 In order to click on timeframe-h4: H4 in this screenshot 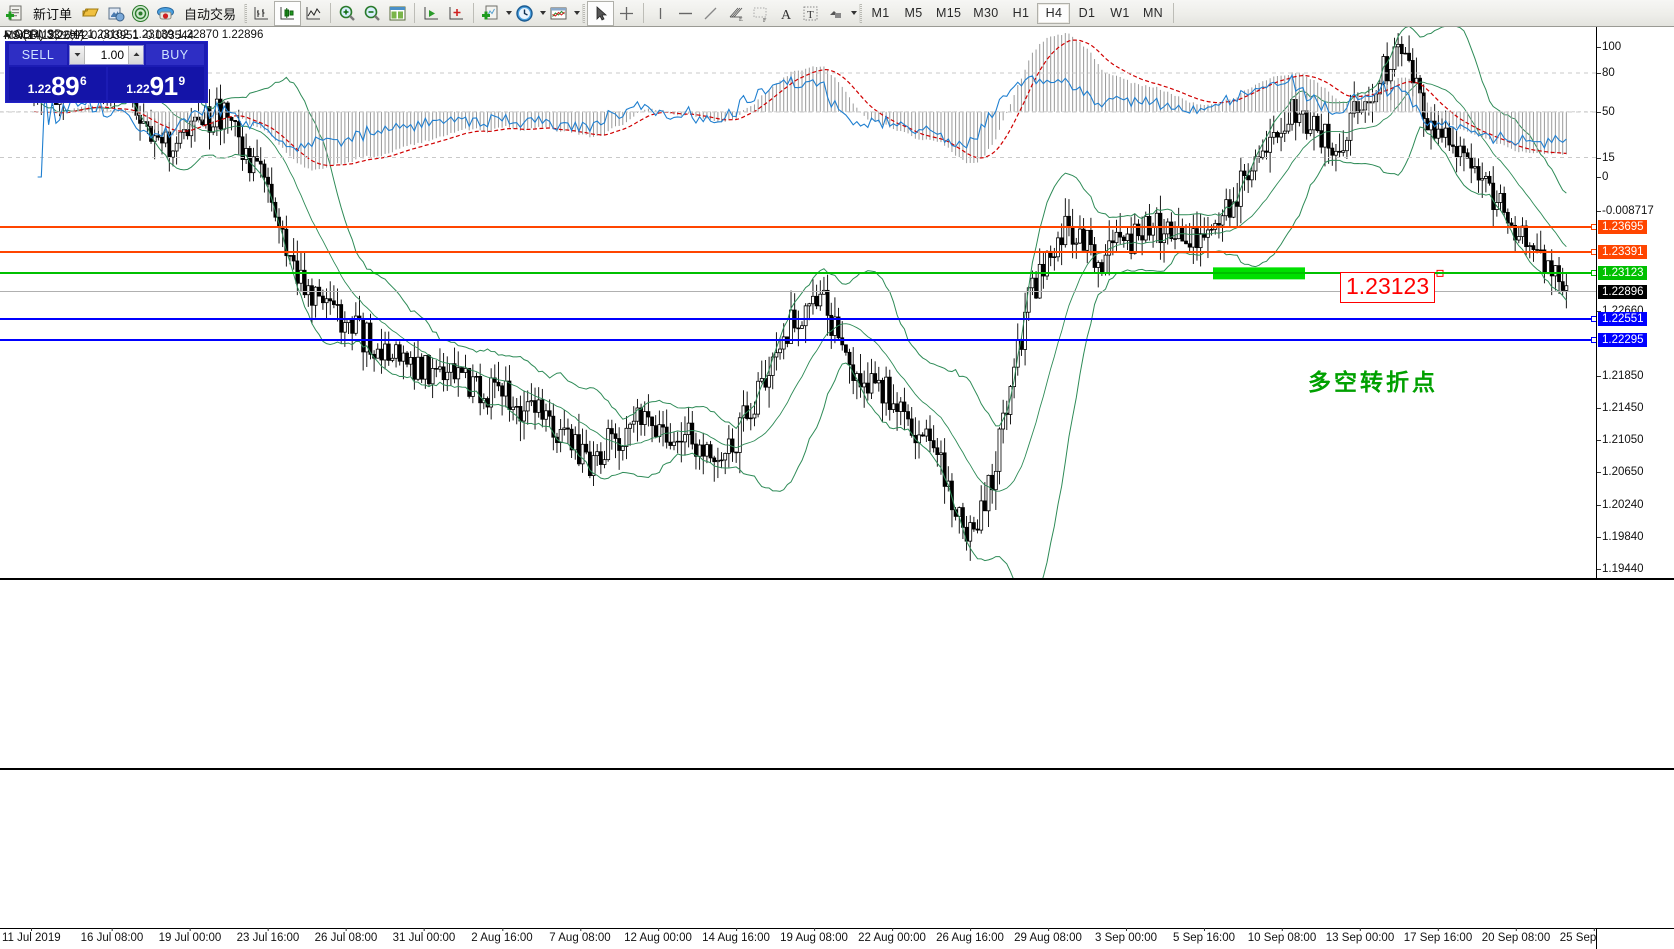, I will do `click(1054, 13)`.